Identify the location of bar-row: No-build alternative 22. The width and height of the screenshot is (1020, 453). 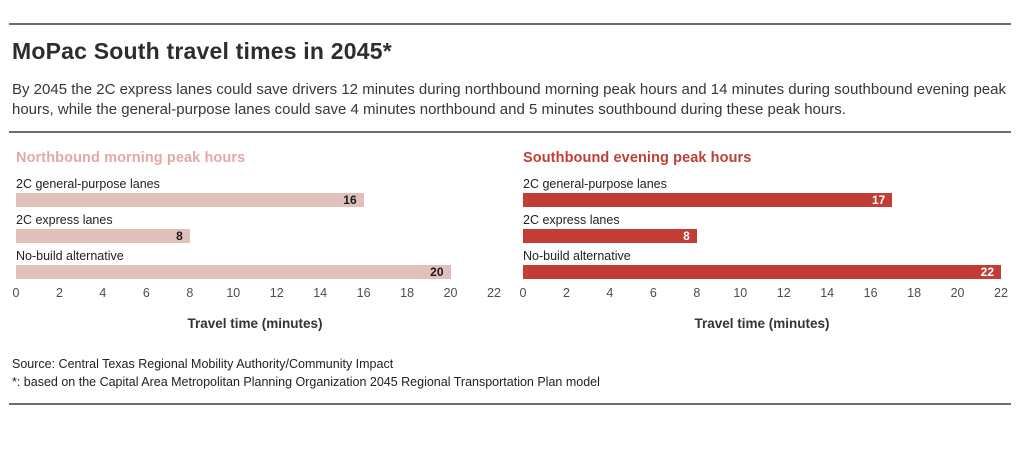
(762, 264).